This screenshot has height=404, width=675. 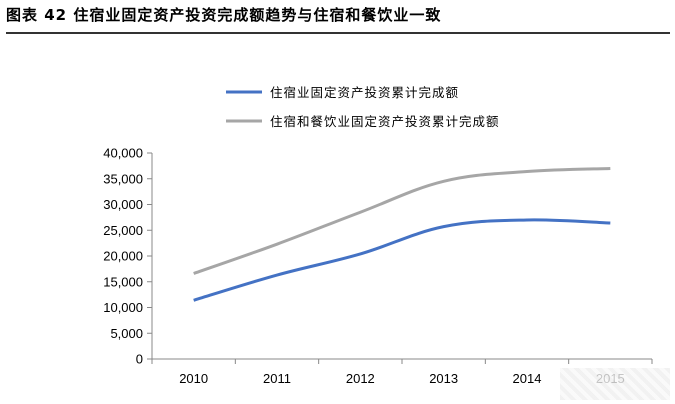 What do you see at coordinates (139, 359) in the screenshot?
I see `y-tick-label: 0` at bounding box center [139, 359].